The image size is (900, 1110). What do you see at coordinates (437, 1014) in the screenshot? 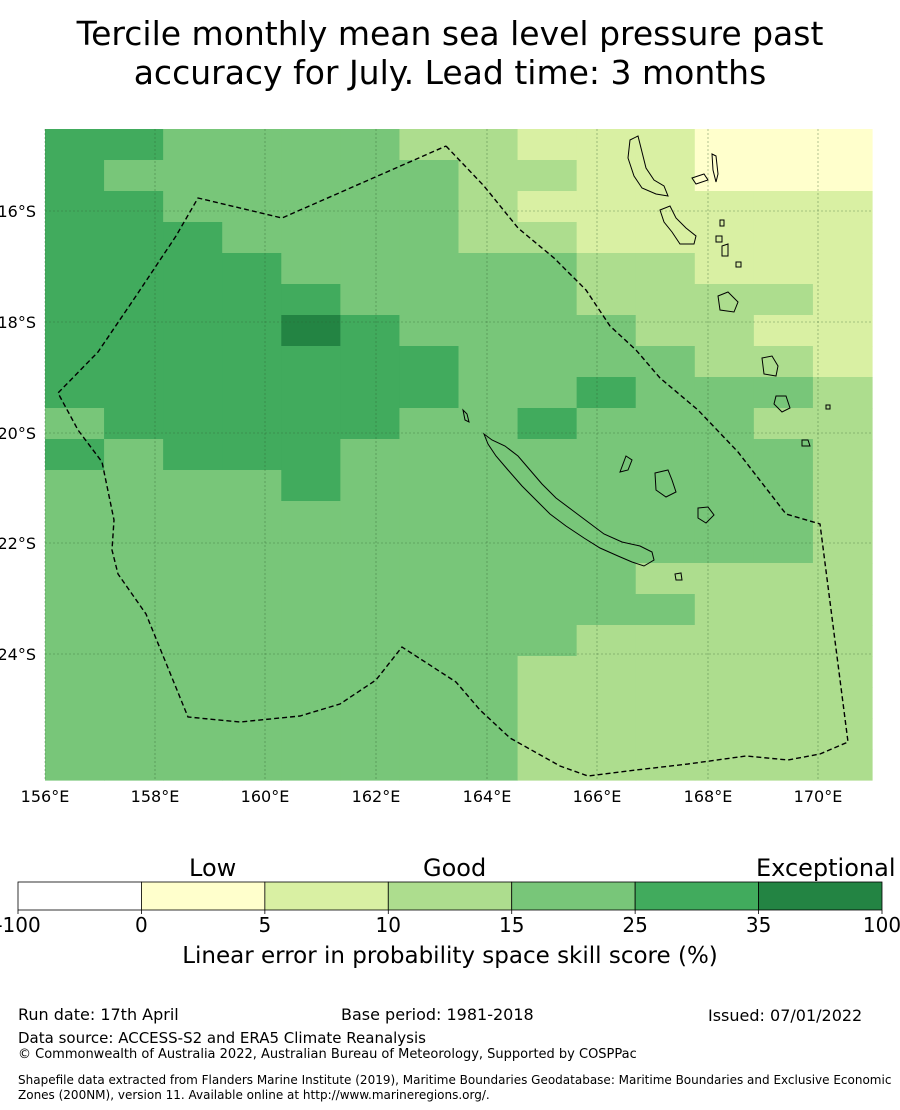
I see `base-period: Base period: 1981-2018` at bounding box center [437, 1014].